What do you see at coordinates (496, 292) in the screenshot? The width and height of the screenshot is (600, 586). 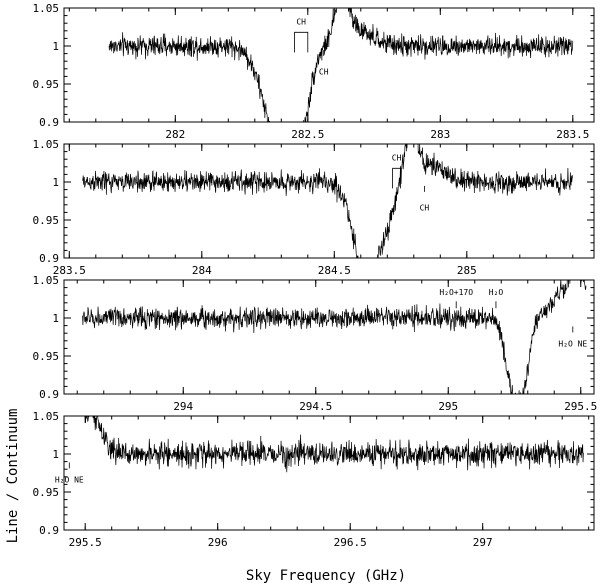 I see `annotation-label: H₂O` at bounding box center [496, 292].